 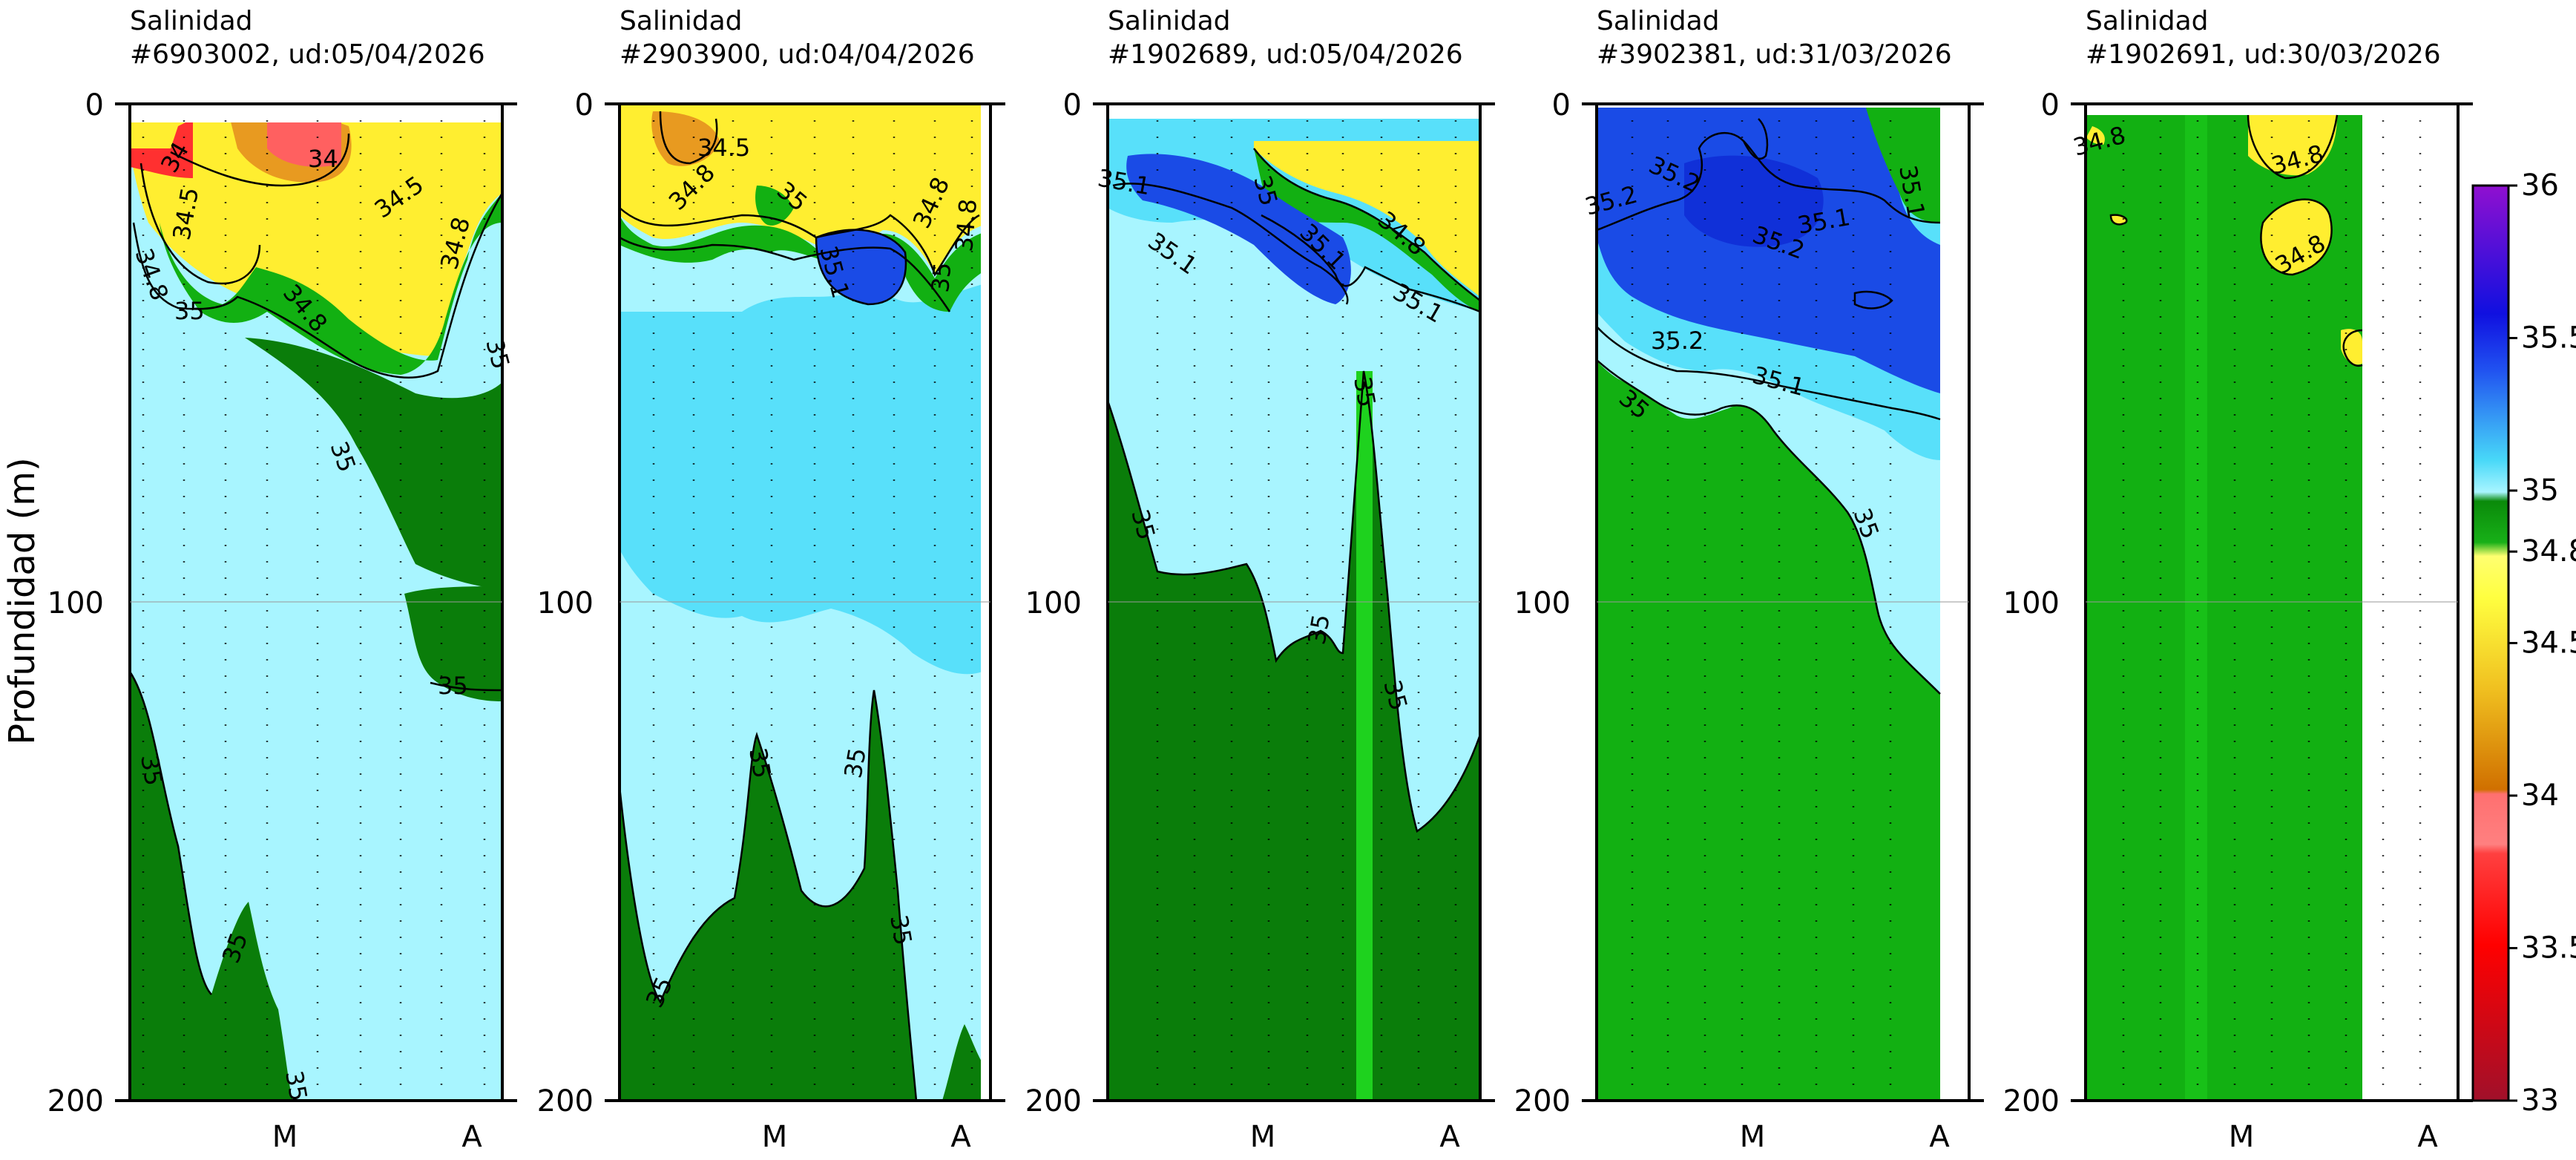 What do you see at coordinates (941, 277) in the screenshot?
I see `panel-2-contour-label-7: 35` at bounding box center [941, 277].